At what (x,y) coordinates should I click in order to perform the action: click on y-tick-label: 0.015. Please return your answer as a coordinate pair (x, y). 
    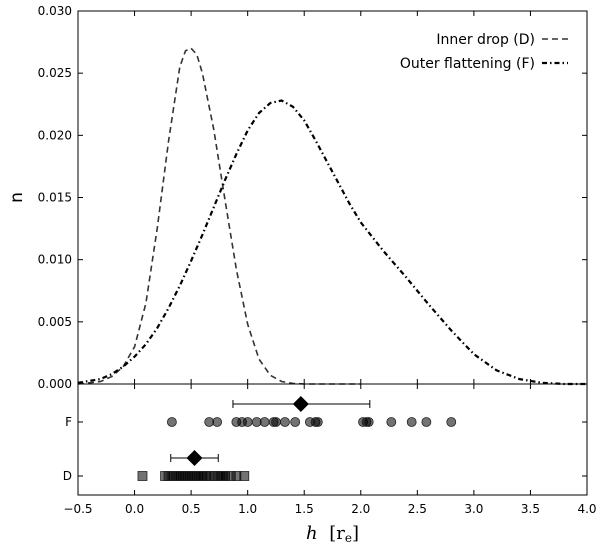
    Looking at the image, I should click on (55, 198).